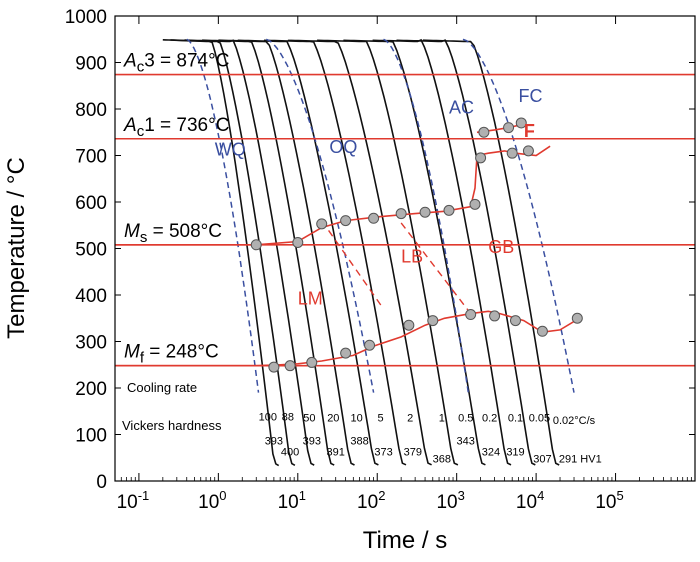 This screenshot has height=562, width=700. Describe the element at coordinates (91, 250) in the screenshot. I see `y-tick-label: 500` at that location.